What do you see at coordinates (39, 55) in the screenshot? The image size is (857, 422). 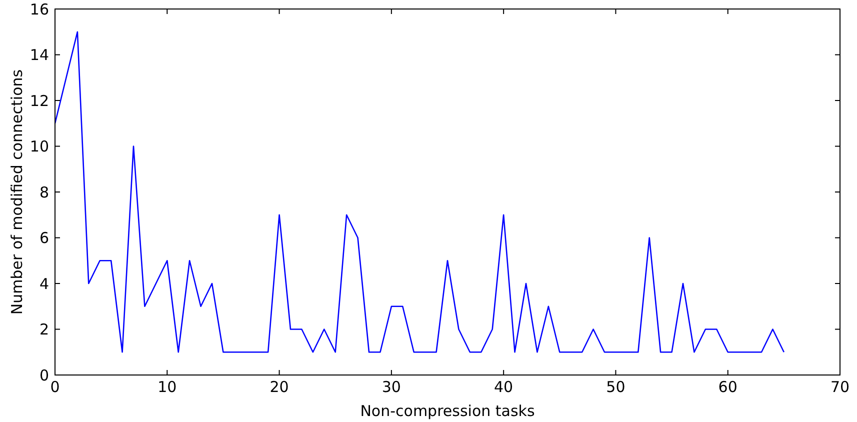 I see `y-tick-label: 14` at bounding box center [39, 55].